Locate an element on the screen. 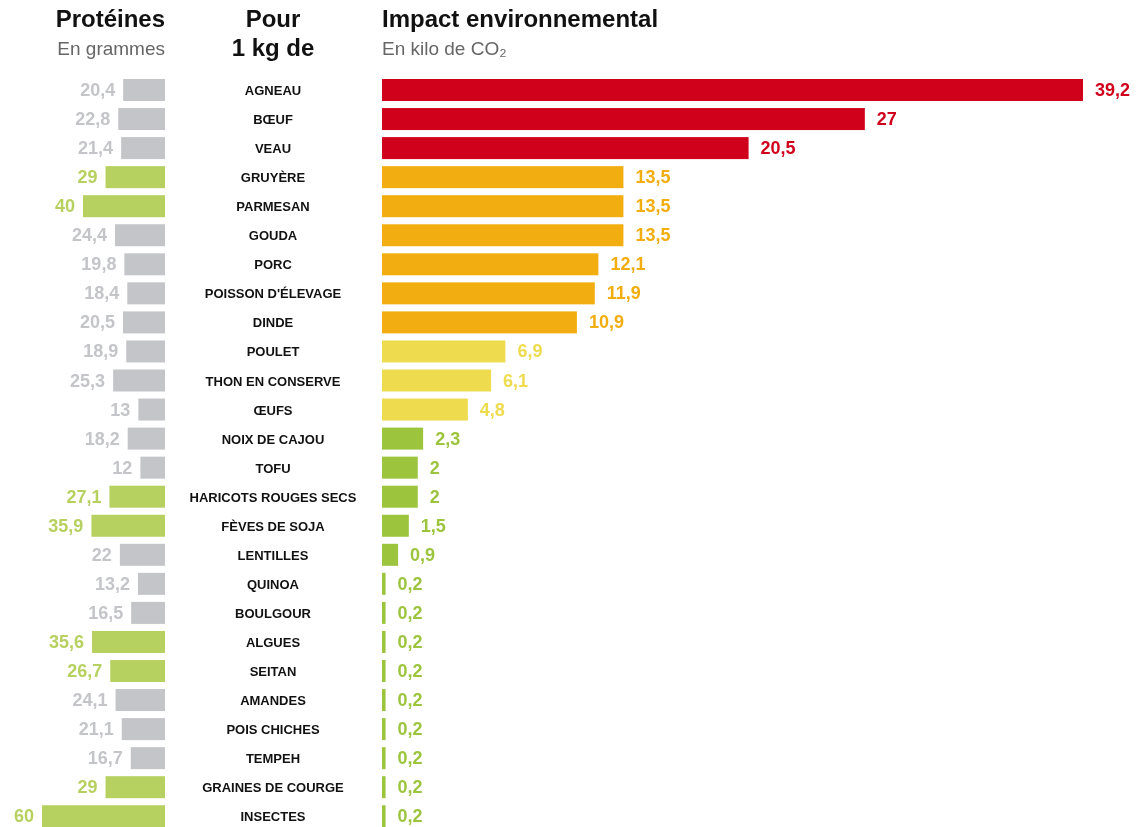 The image size is (1139, 827). data-label: 10,9 is located at coordinates (606, 322).